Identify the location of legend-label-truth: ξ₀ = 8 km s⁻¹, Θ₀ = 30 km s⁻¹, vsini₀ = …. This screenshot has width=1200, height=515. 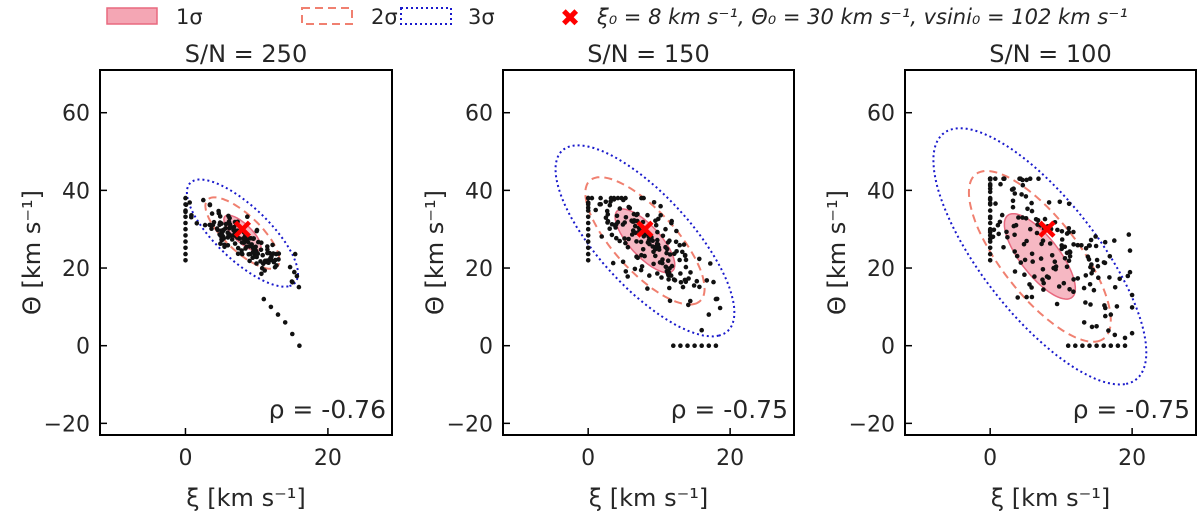
(862, 17).